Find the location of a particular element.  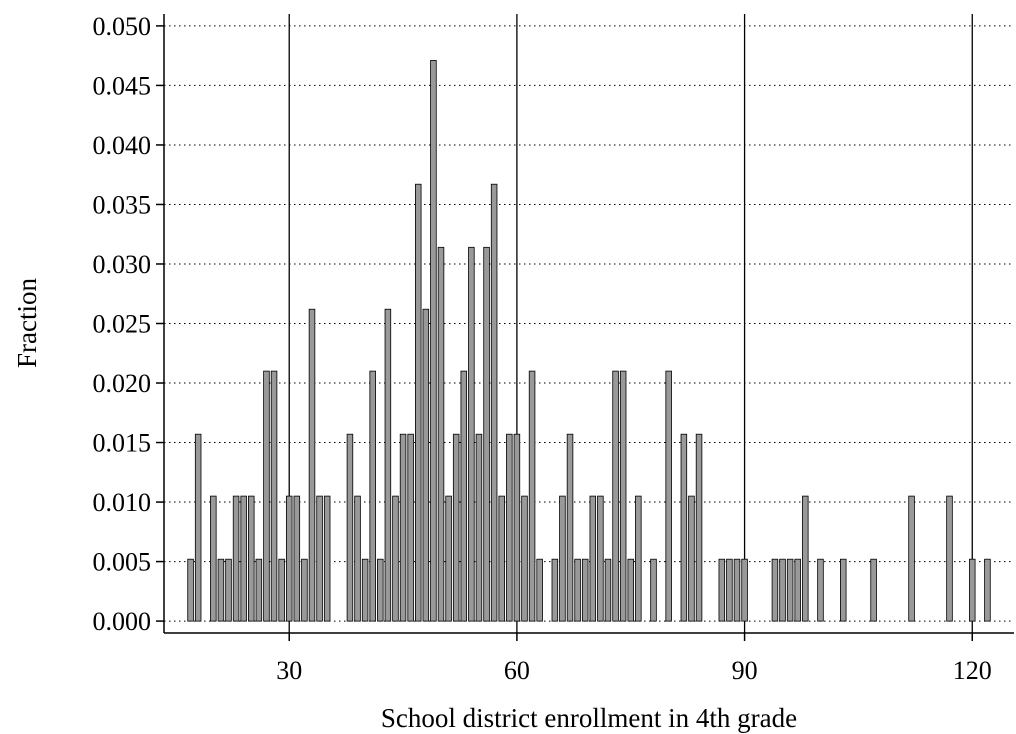

y-axis-label: Fraction is located at coordinates (27, 323).